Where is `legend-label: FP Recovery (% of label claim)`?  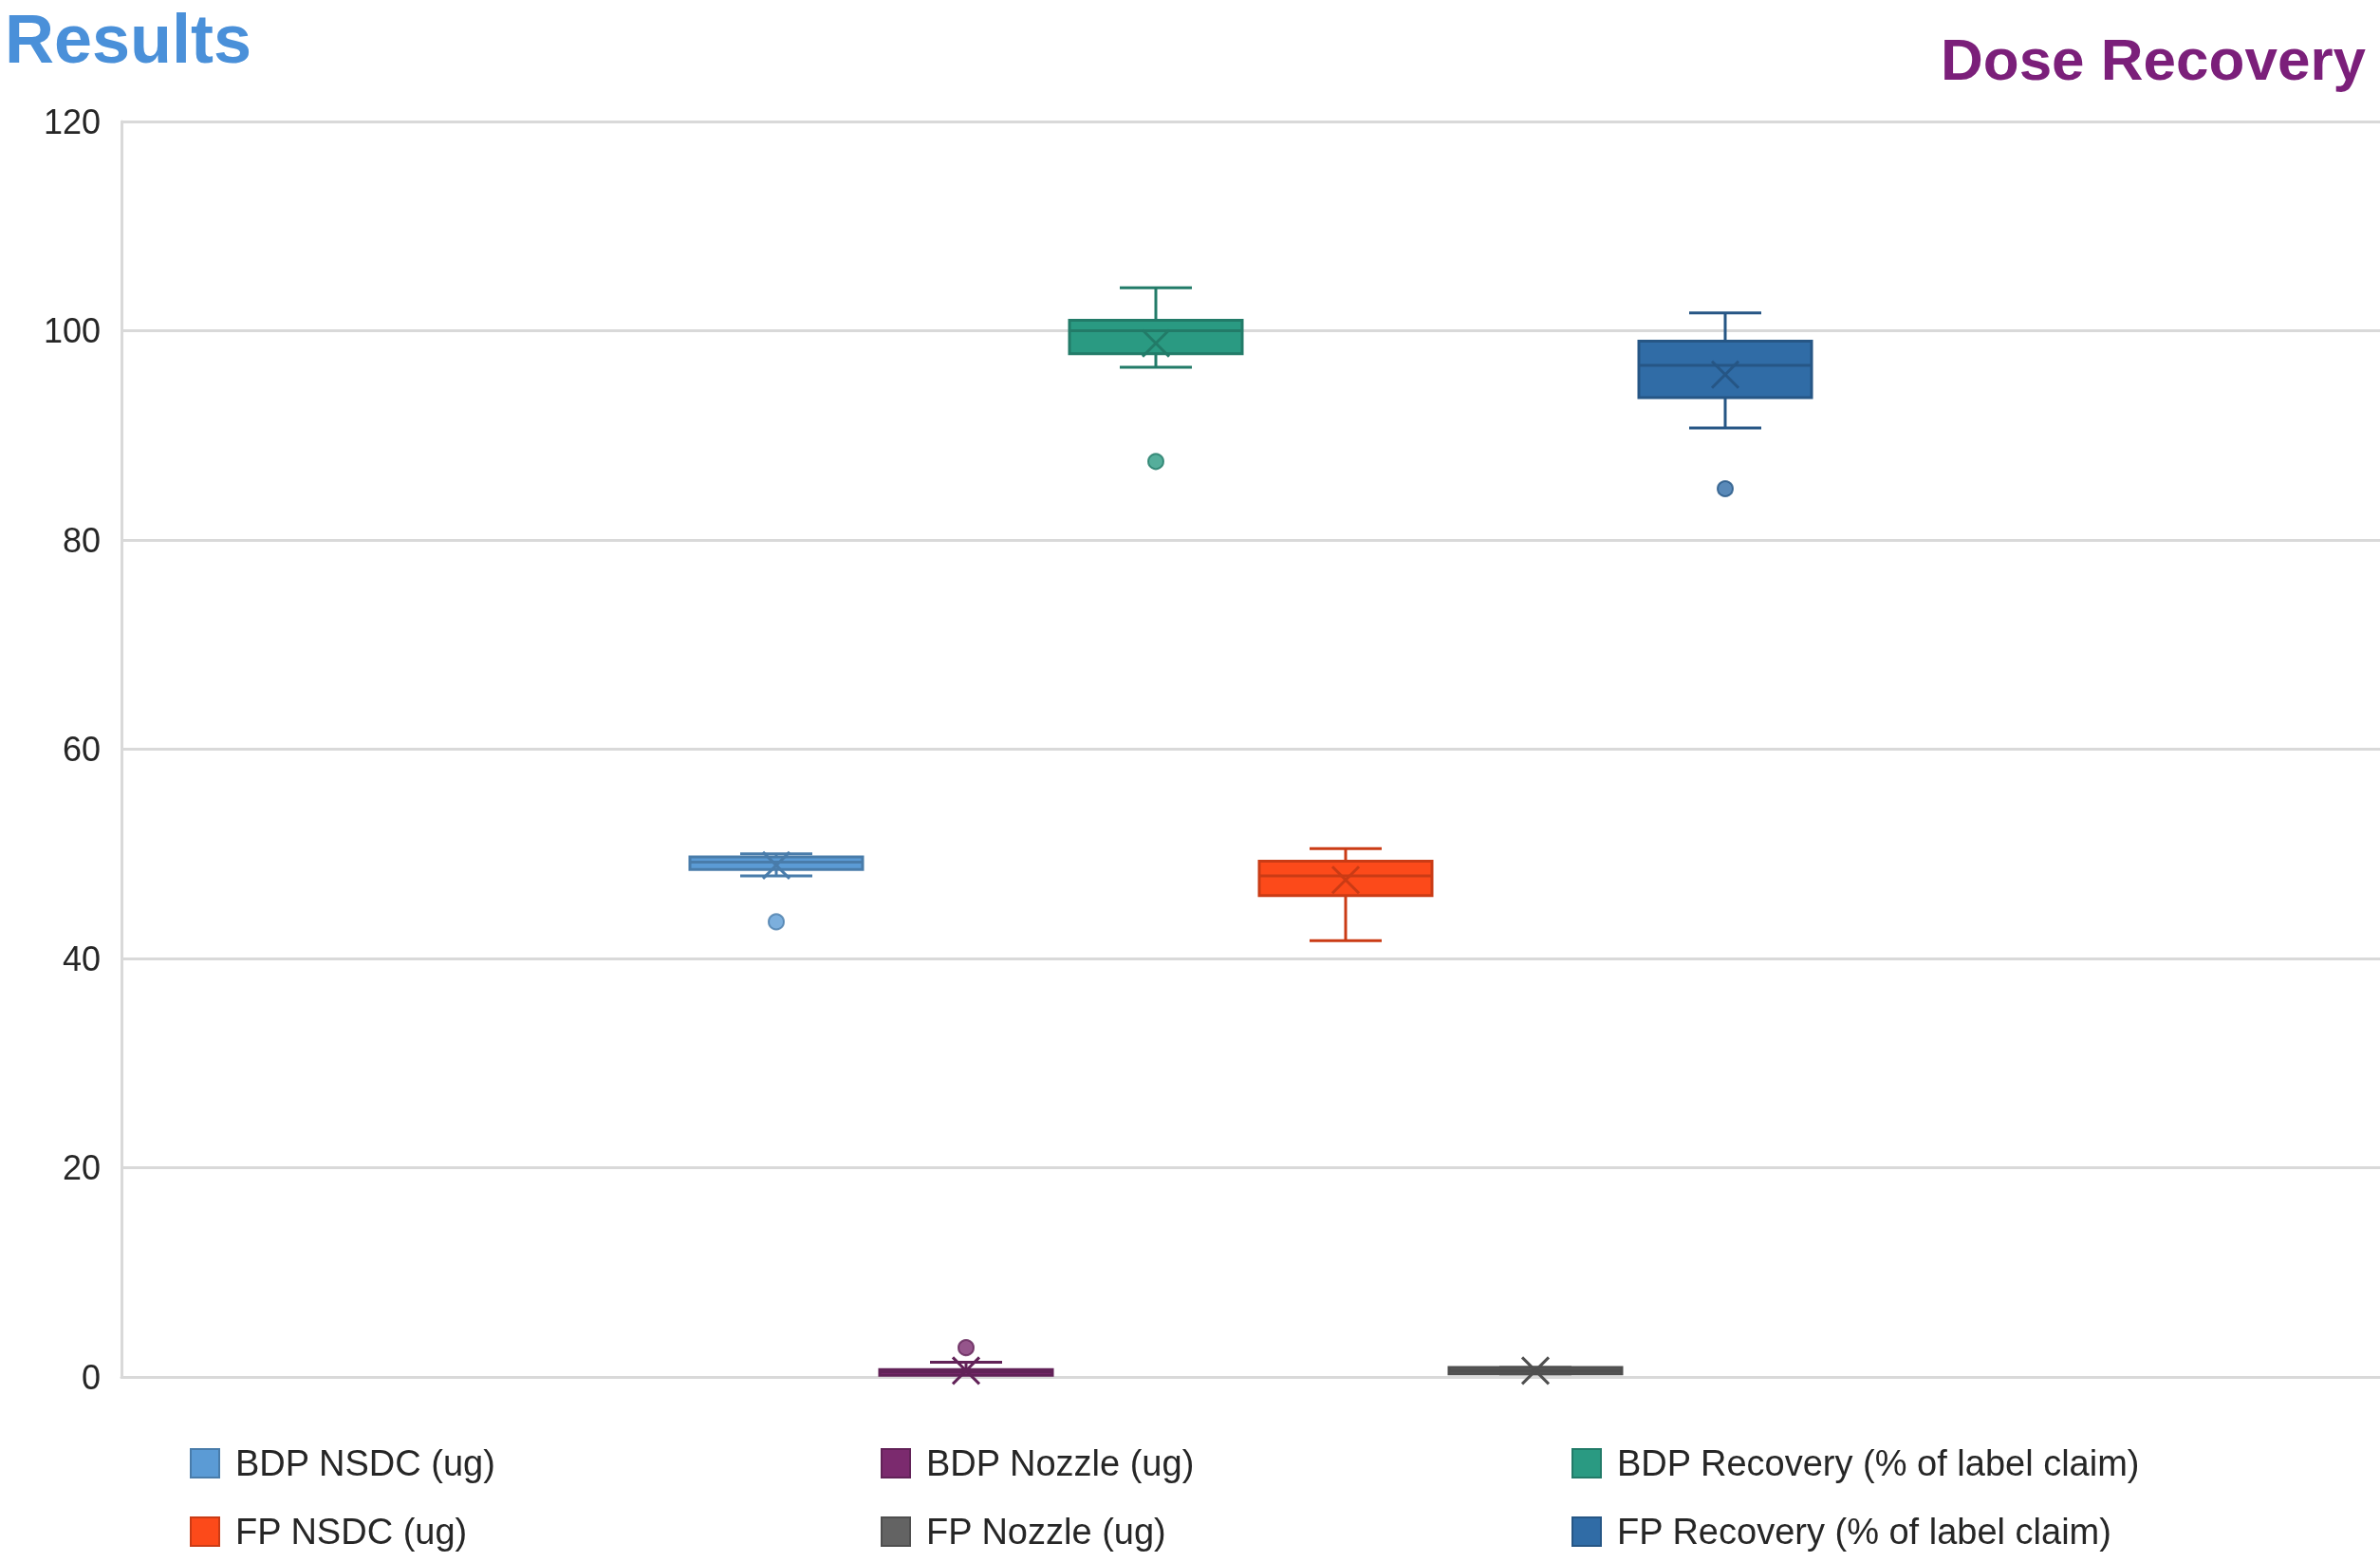
legend-label: FP Recovery (% of label claim) is located at coordinates (1864, 1532).